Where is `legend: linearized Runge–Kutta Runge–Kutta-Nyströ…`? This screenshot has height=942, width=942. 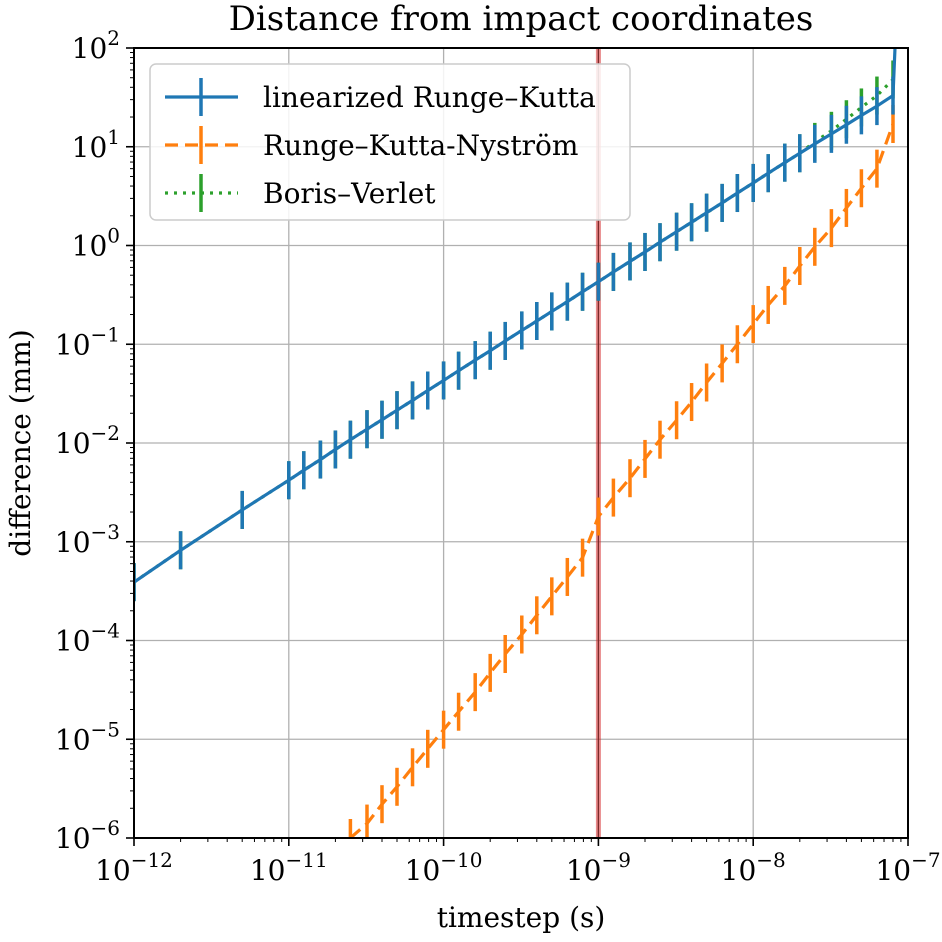 legend: linearized Runge–Kutta Runge–Kutta-Nyströ… is located at coordinates (390, 142).